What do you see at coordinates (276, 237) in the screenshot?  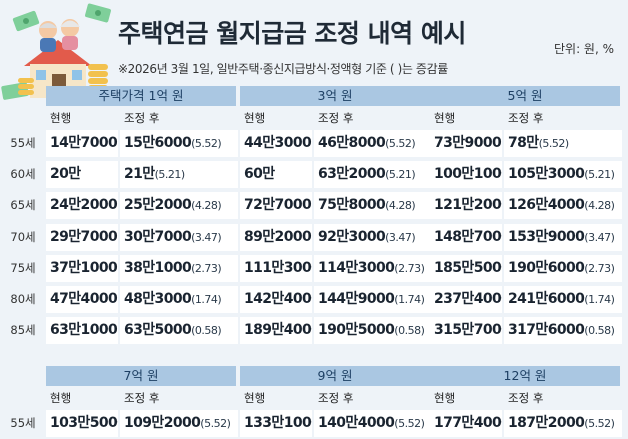 I see `cell-current: 89만2000` at bounding box center [276, 237].